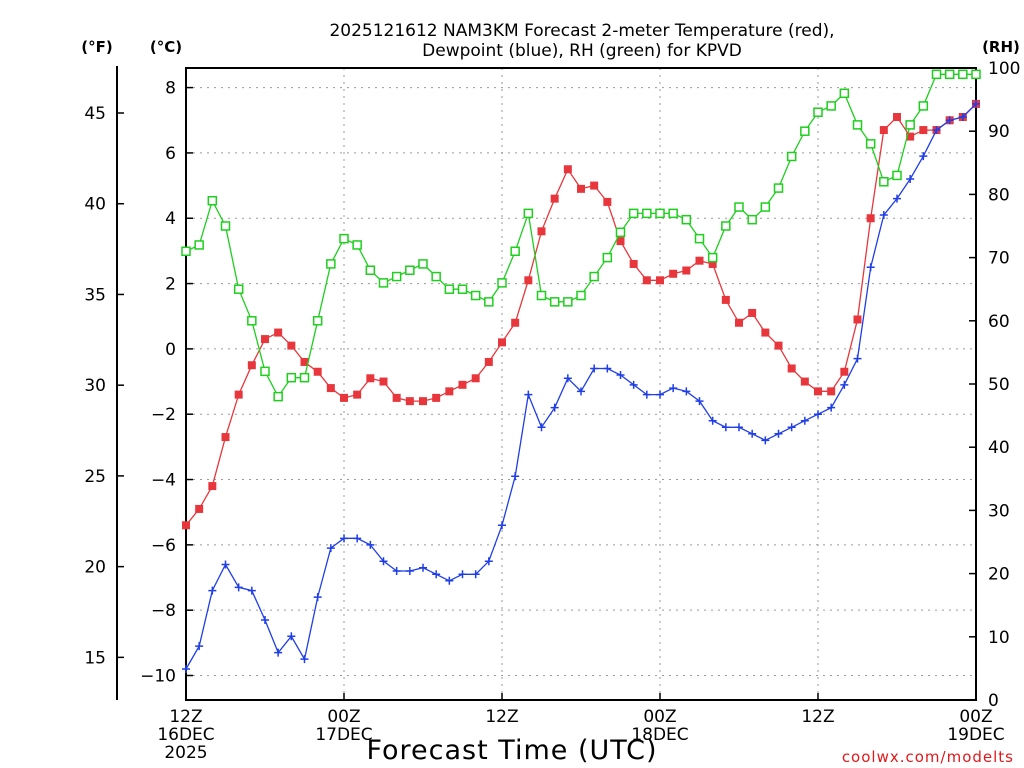  I want to click on rh-tick-label: 20, so click(999, 575).